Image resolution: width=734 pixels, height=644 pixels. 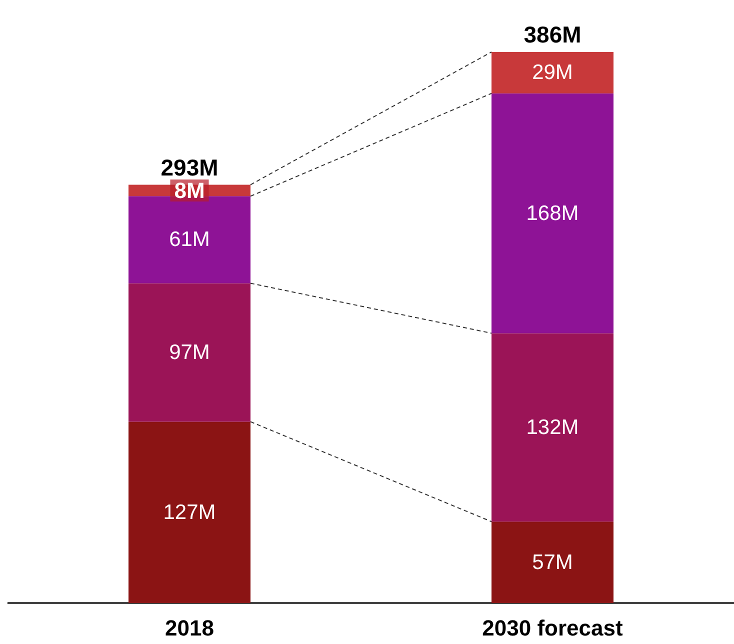 I want to click on data-label: 127M, so click(x=189, y=512).